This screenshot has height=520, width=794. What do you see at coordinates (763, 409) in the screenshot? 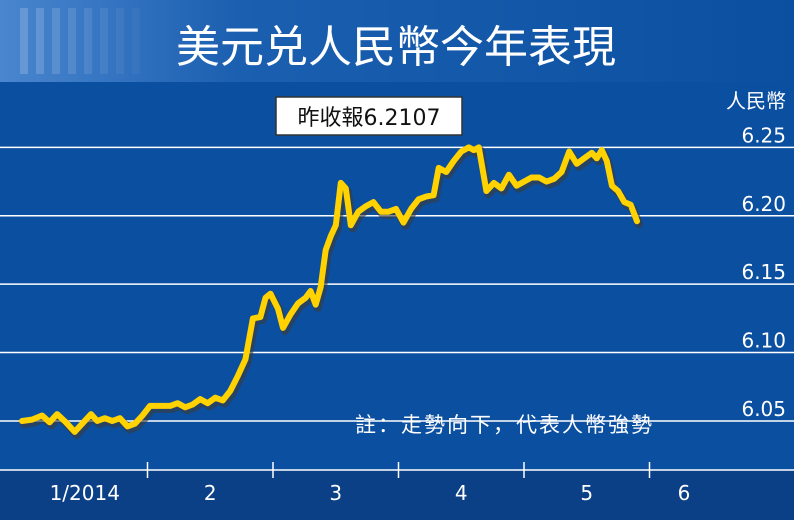
I see `y-tick-label: 6.05` at bounding box center [763, 409].